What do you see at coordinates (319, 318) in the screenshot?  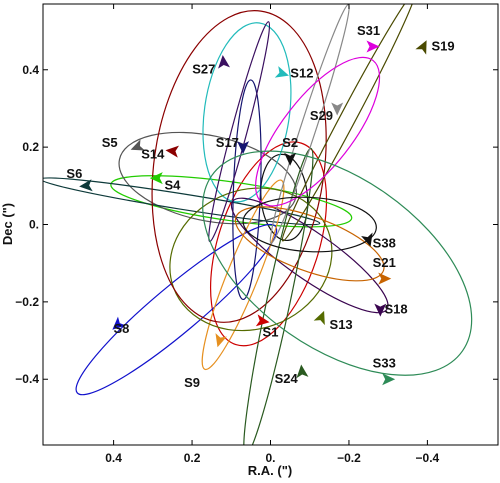 I see `orbit-arrow-s13` at bounding box center [319, 318].